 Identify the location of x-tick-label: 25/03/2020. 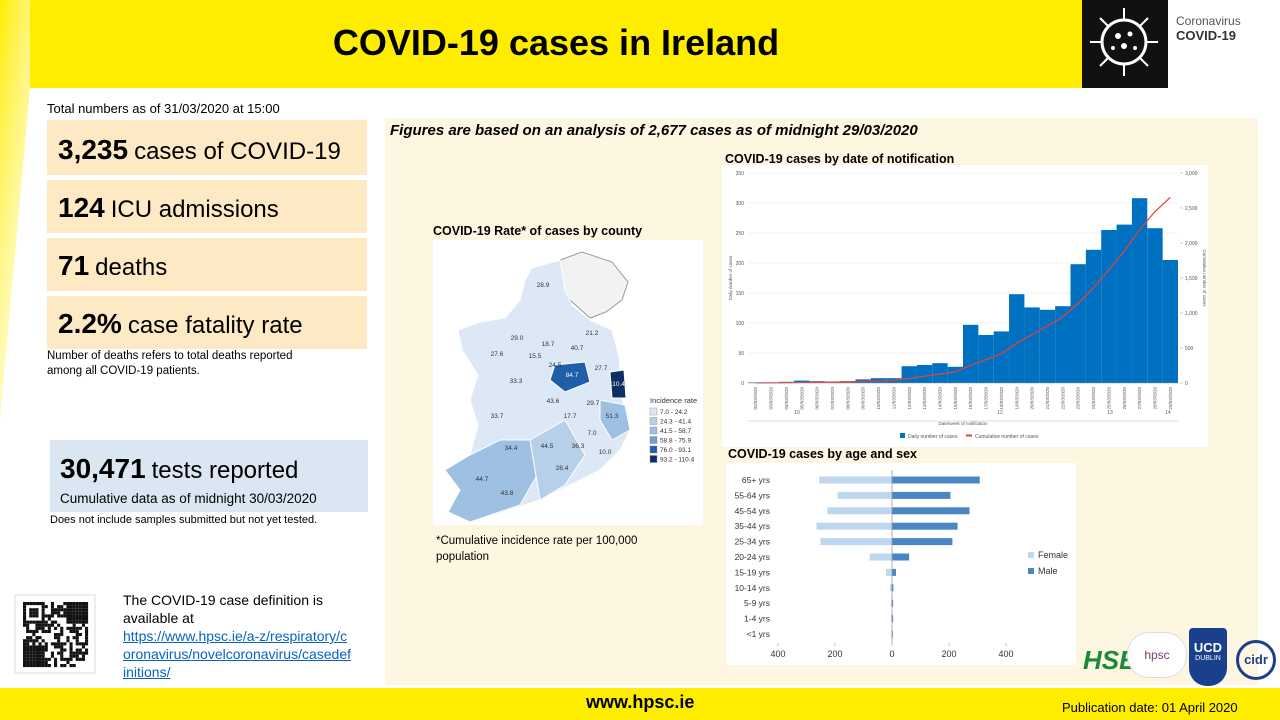
(1108, 398).